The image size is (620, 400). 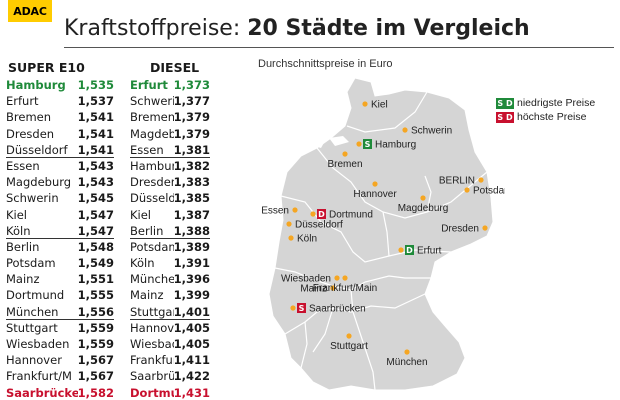 What do you see at coordinates (457, 181) in the screenshot?
I see `city-label: BERLIN` at bounding box center [457, 181].